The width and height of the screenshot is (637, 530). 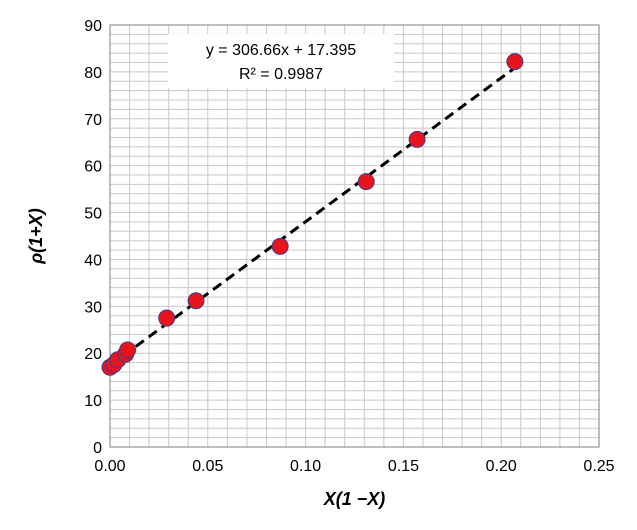 What do you see at coordinates (93, 73) in the screenshot?
I see `y-tick-label: 80` at bounding box center [93, 73].